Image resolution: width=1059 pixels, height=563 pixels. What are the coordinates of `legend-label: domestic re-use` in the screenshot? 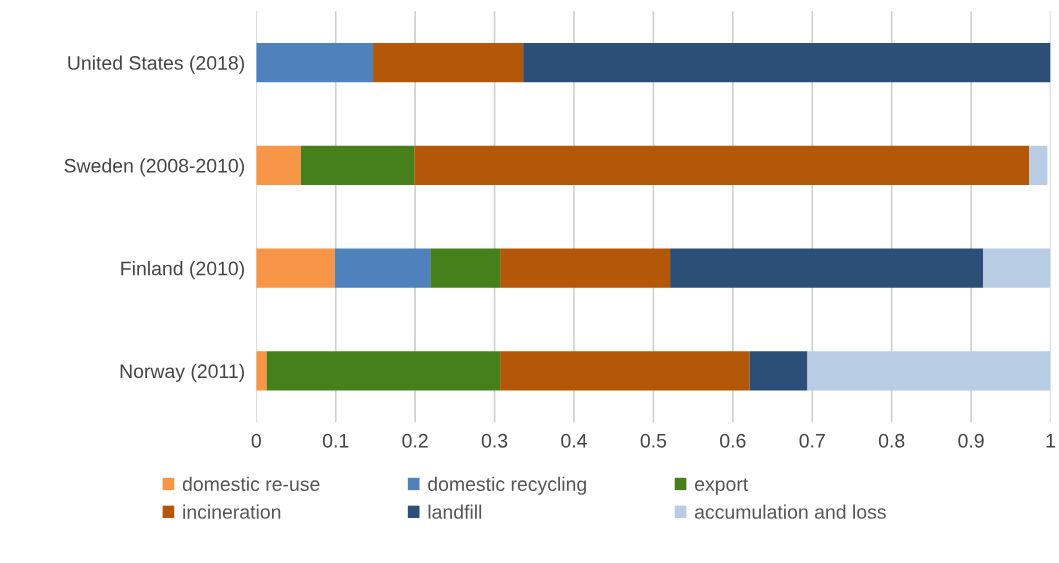 It's located at (251, 484).